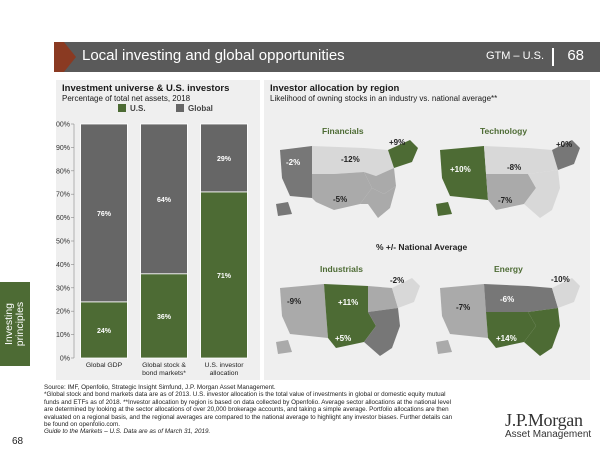  Describe the element at coordinates (164, 373) in the screenshot. I see `x-category-label: bond markets*` at that location.